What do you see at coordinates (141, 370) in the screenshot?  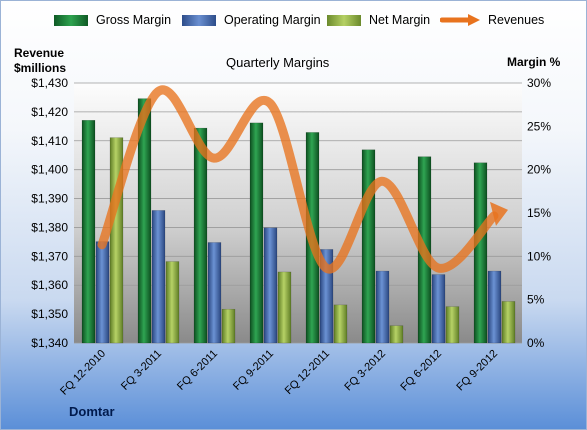 I see `x-tick-label: FQ 3-2011` at bounding box center [141, 370].